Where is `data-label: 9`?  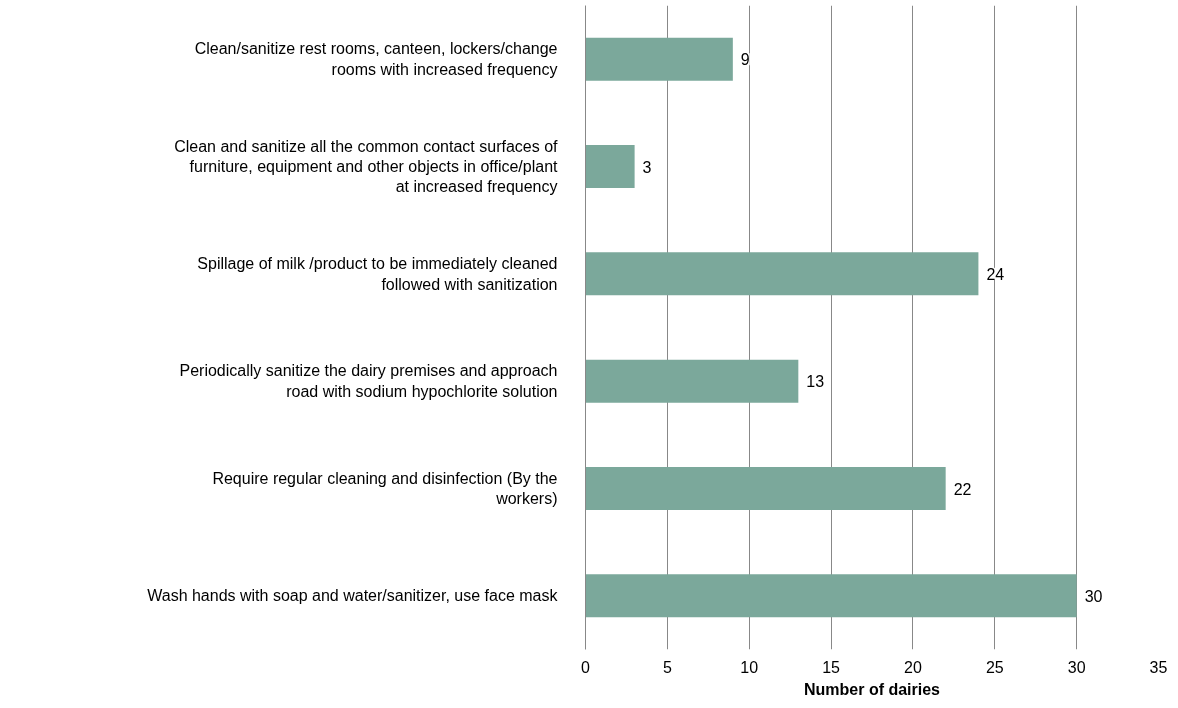 data-label: 9 is located at coordinates (745, 60).